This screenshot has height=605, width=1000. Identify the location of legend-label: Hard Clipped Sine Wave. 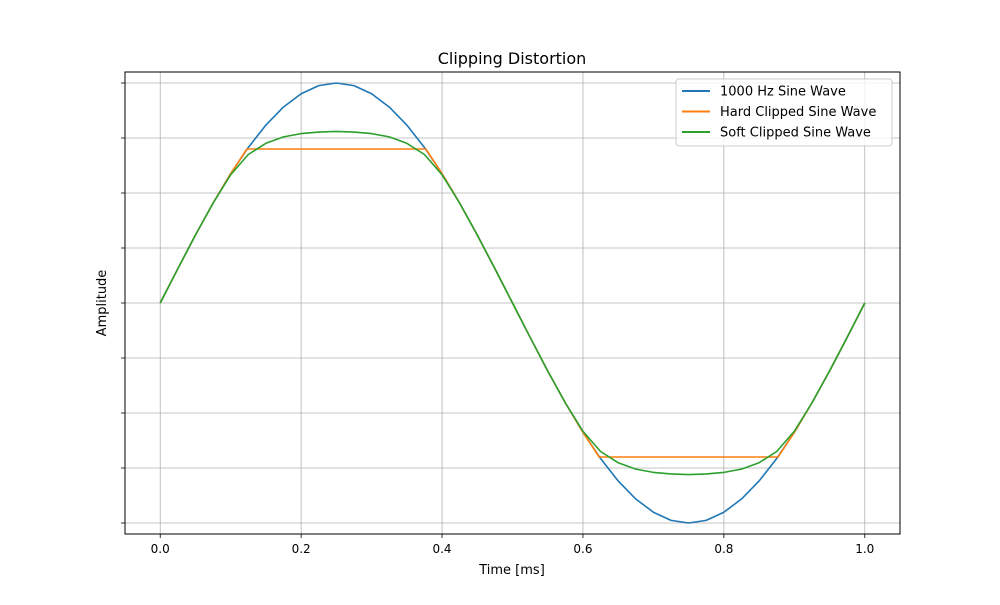
(798, 112).